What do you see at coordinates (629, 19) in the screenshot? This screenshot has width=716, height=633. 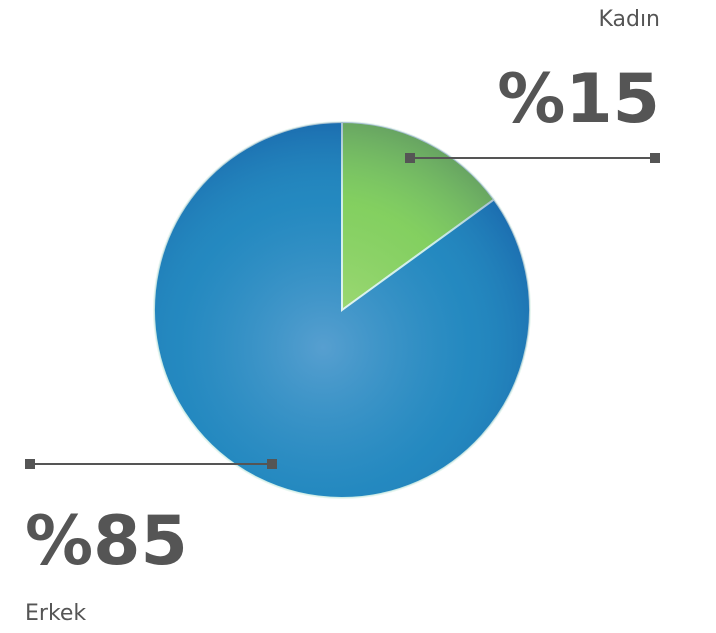 I see `category-label: Kadın` at bounding box center [629, 19].